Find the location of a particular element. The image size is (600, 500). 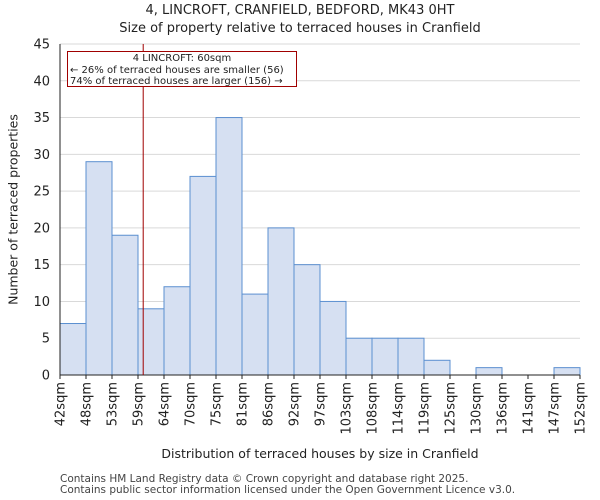

x-tick-label: 42sqm is located at coordinates (61, 404).